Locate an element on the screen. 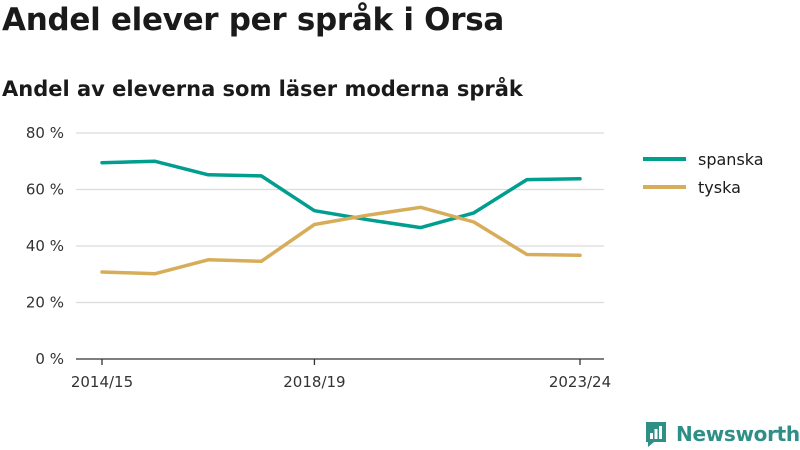 The width and height of the screenshot is (800, 450). brand-logo: Newsworthy is located at coordinates (722, 434).